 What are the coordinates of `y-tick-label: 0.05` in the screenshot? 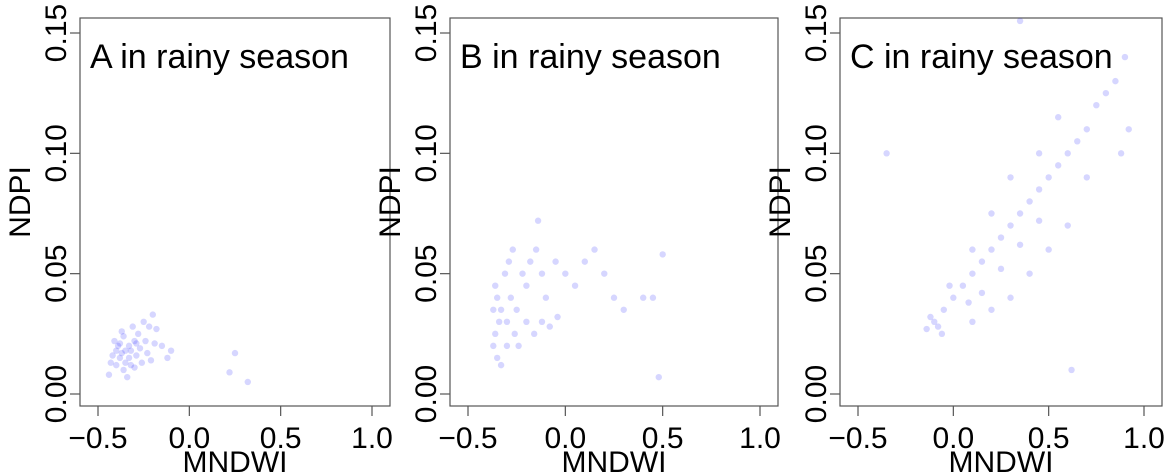 It's located at (56, 273).